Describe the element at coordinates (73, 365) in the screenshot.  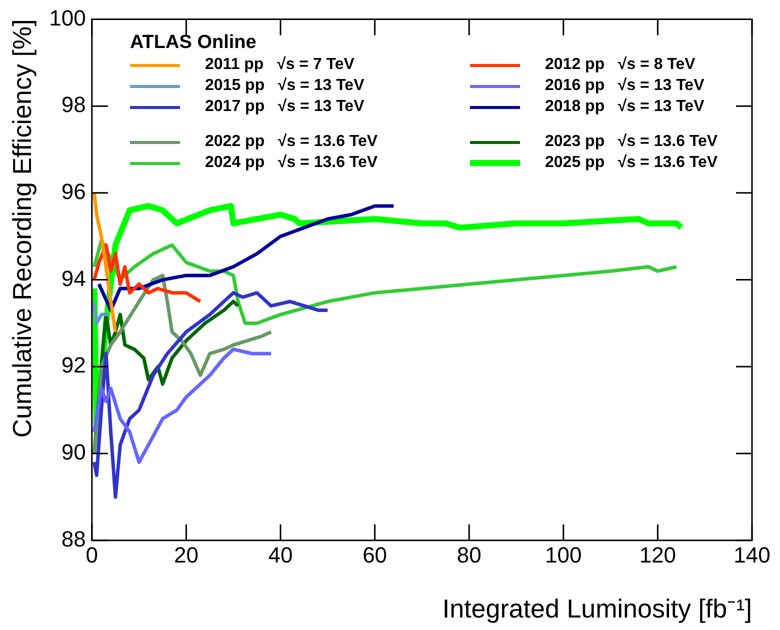
I see `y-tick-label: 92` at that location.